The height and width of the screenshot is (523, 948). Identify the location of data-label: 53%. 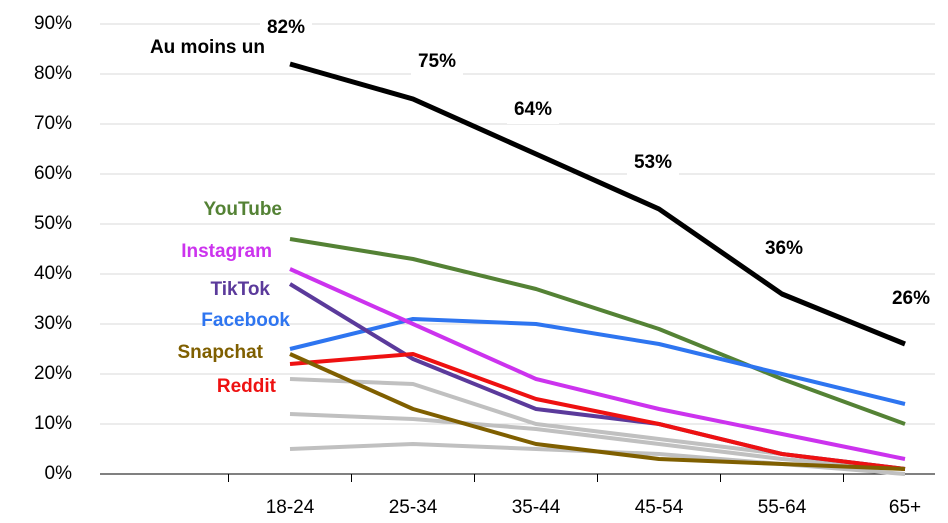
(653, 162).